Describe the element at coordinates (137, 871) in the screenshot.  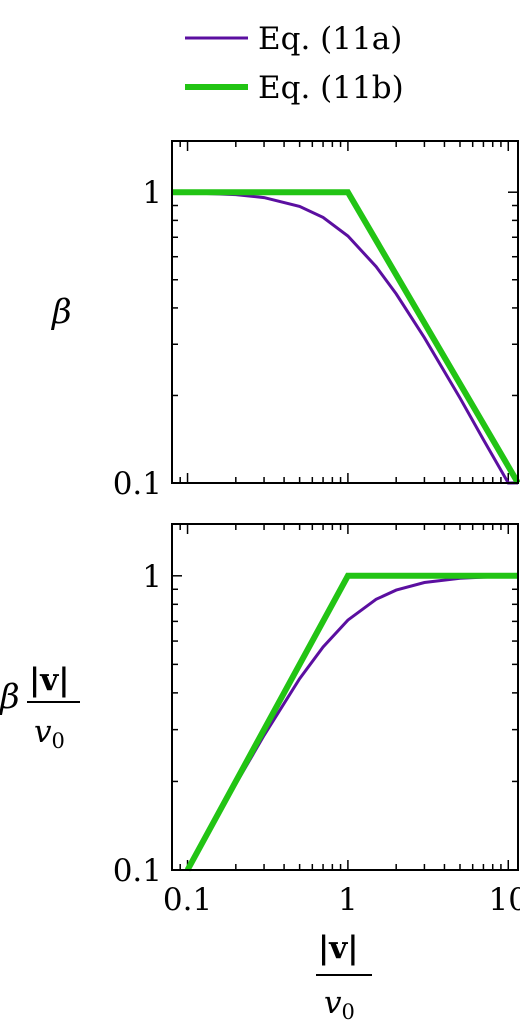
I see `bottom-ytick-label: 0.1` at that location.